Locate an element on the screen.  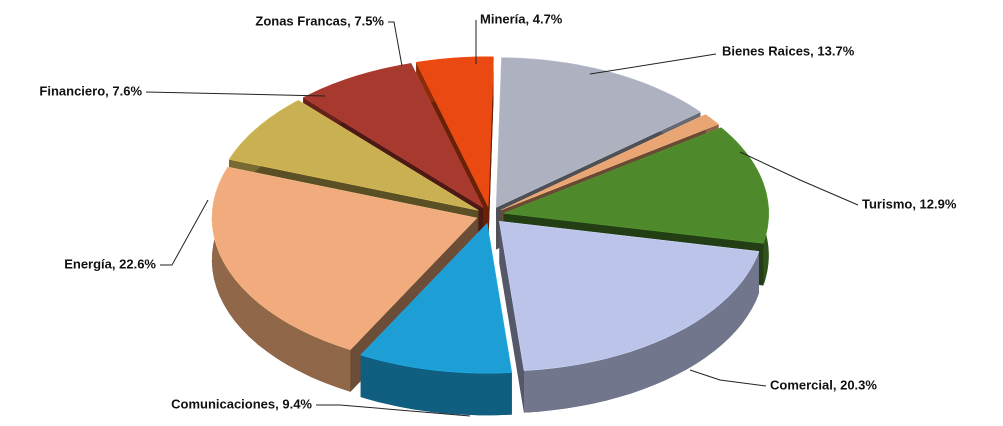
slice-label: Comercial, 20.3% is located at coordinates (823, 384).